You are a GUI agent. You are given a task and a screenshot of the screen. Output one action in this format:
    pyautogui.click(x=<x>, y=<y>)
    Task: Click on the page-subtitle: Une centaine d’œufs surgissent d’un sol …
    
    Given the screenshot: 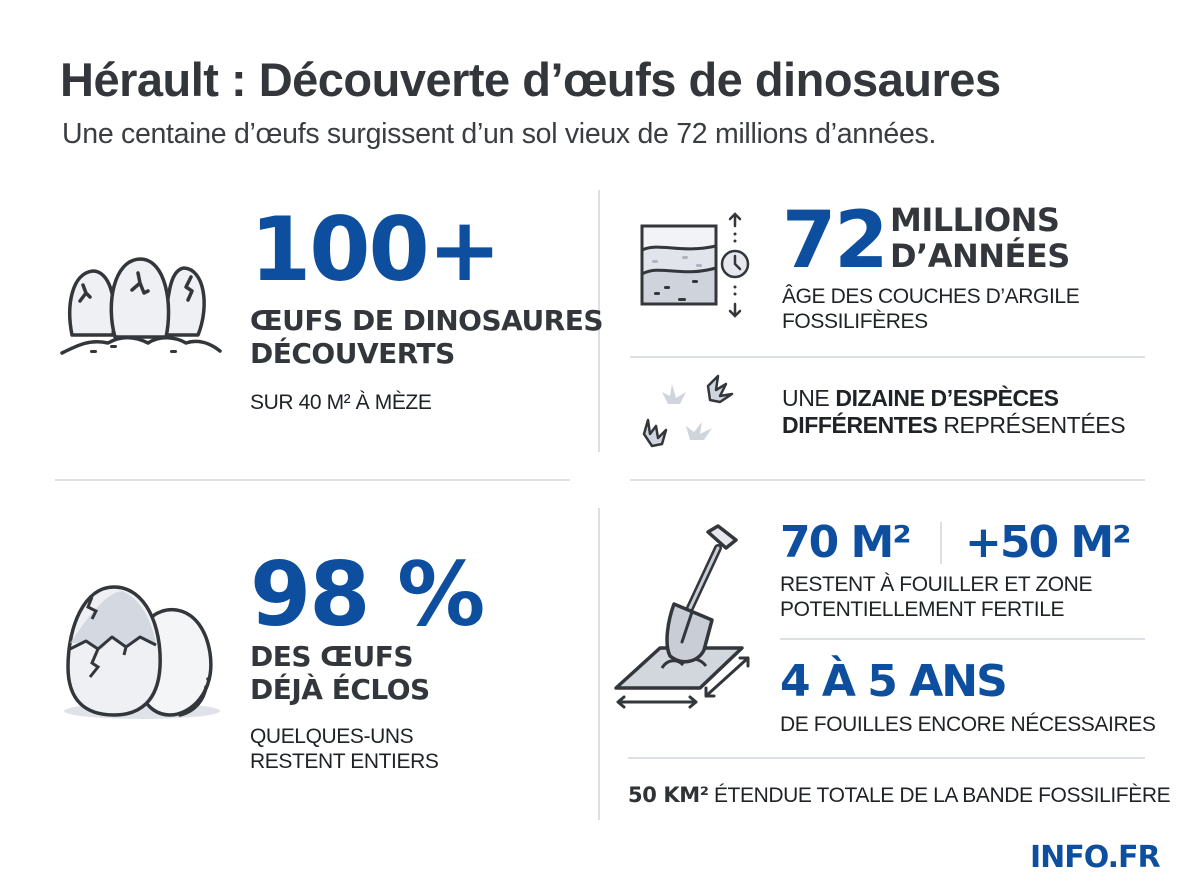 What is the action you would take?
    pyautogui.click(x=499, y=134)
    